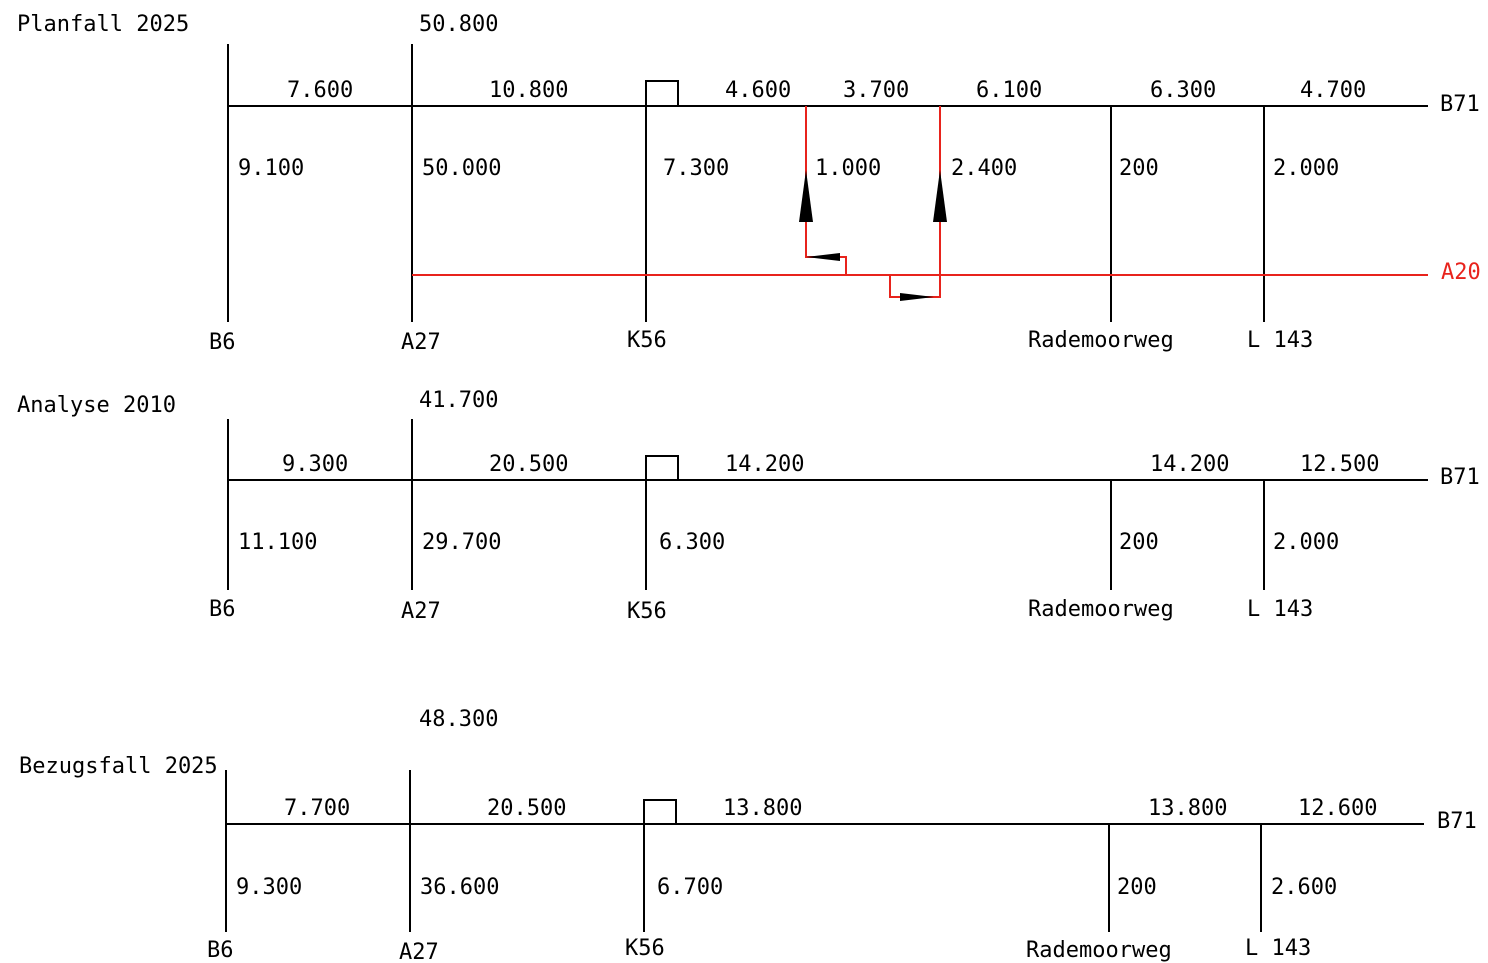 This screenshot has height=963, width=1488. Describe the element at coordinates (1337, 808) in the screenshot. I see `segment-value: 12.600` at that location.